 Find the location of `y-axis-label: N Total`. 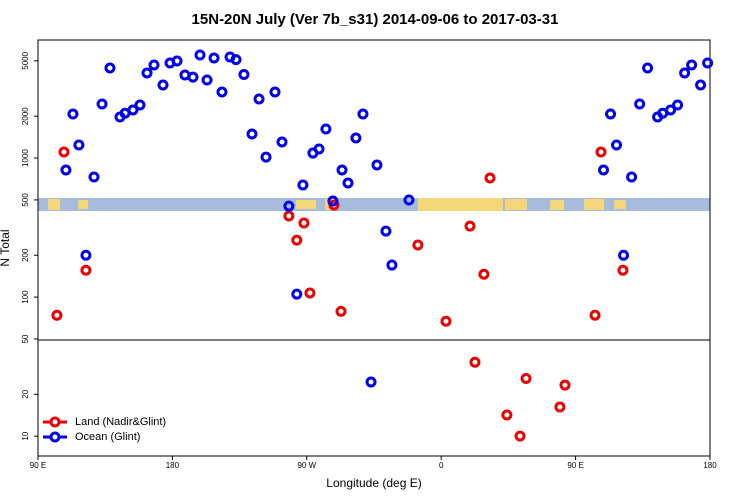

y-axis-label: N Total is located at coordinates (6, 247).